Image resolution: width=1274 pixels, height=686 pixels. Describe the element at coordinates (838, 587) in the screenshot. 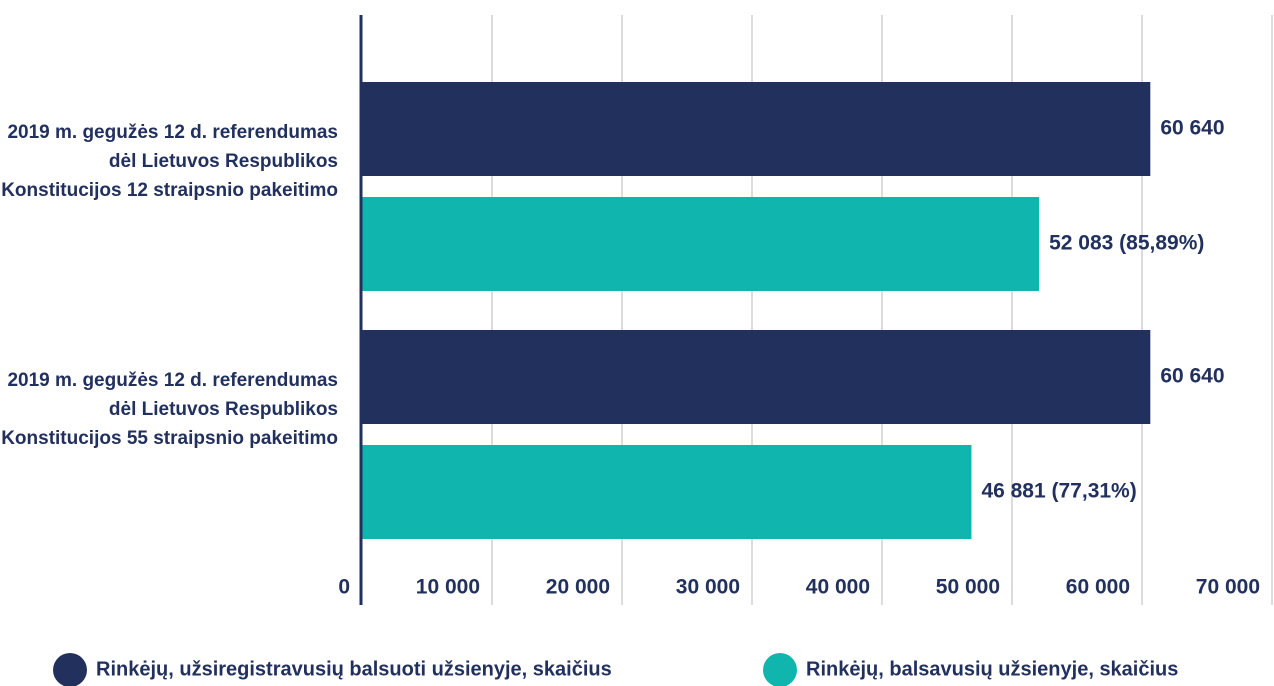

I see `x-tick-label: 40 000` at that location.